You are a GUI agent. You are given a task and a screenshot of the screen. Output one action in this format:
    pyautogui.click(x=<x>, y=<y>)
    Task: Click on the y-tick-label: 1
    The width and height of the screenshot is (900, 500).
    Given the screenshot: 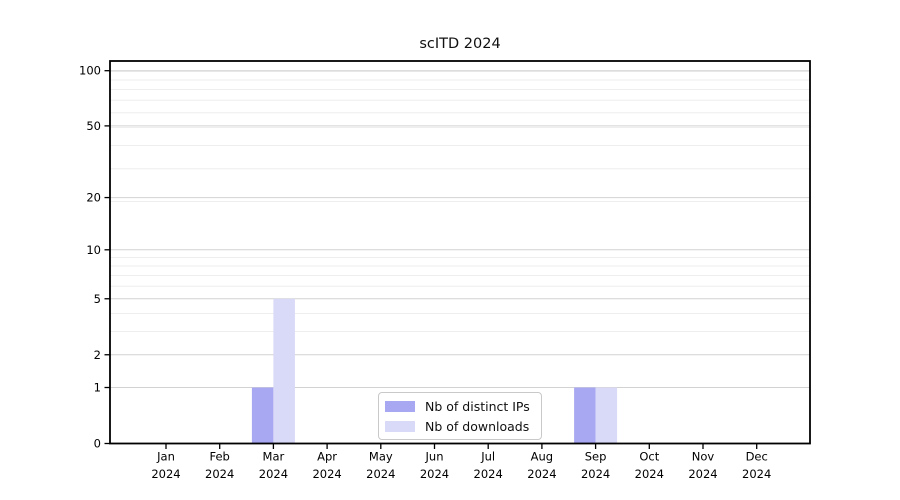 What is the action you would take?
    pyautogui.click(x=97, y=388)
    